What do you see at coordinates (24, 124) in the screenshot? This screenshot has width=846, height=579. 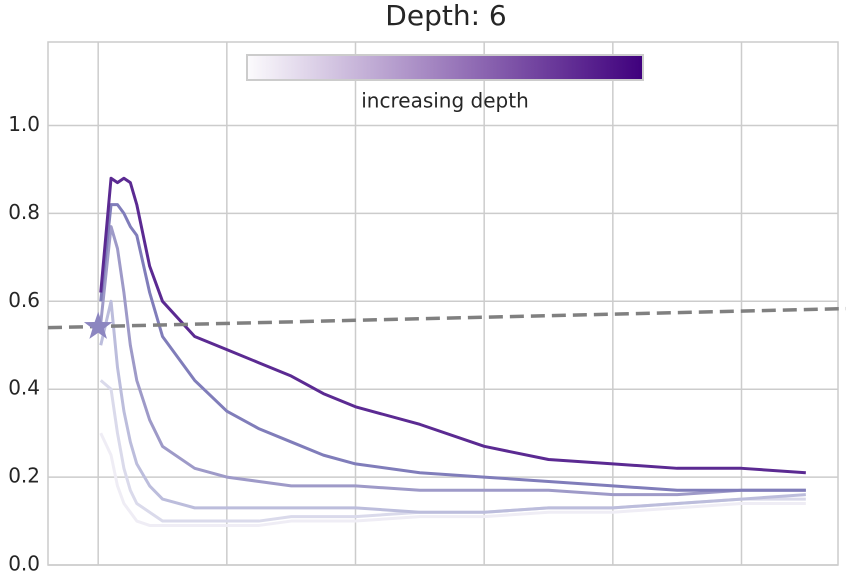 I see `y-tick-label: 1.0` at bounding box center [24, 124].